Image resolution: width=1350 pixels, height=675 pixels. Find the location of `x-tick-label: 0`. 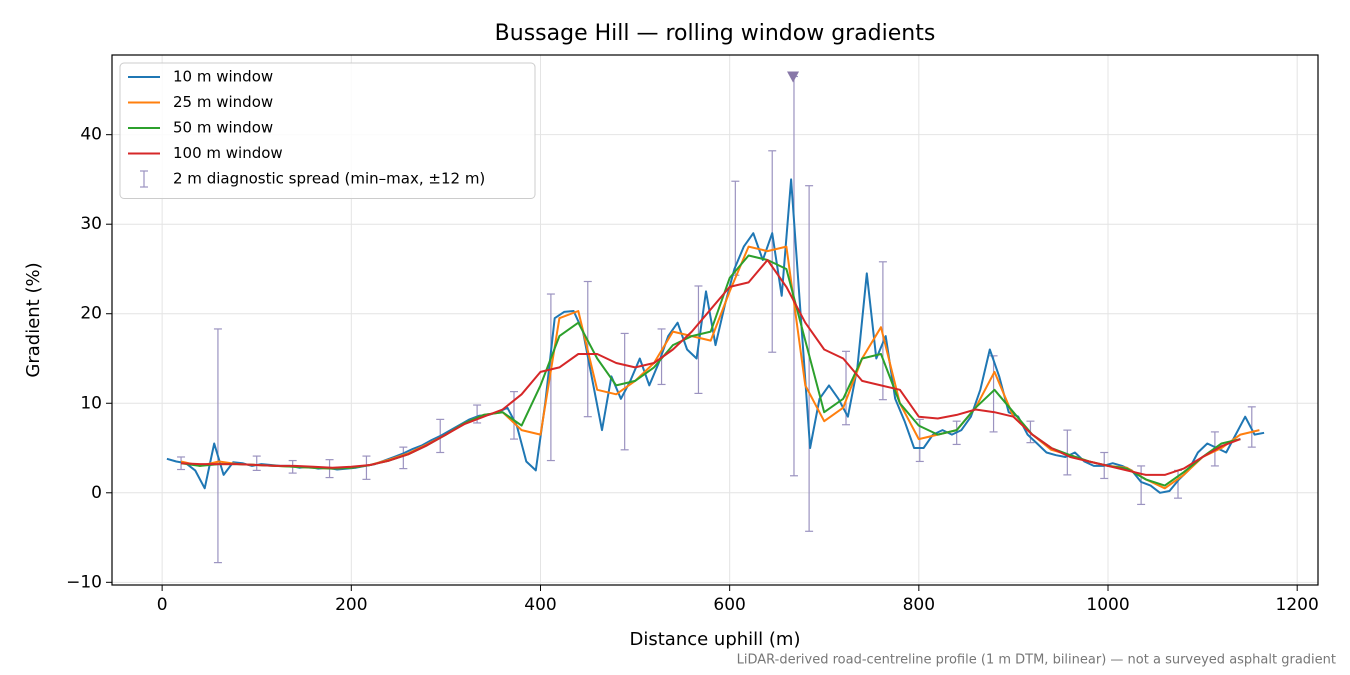

x-tick-label: 0 is located at coordinates (162, 605).